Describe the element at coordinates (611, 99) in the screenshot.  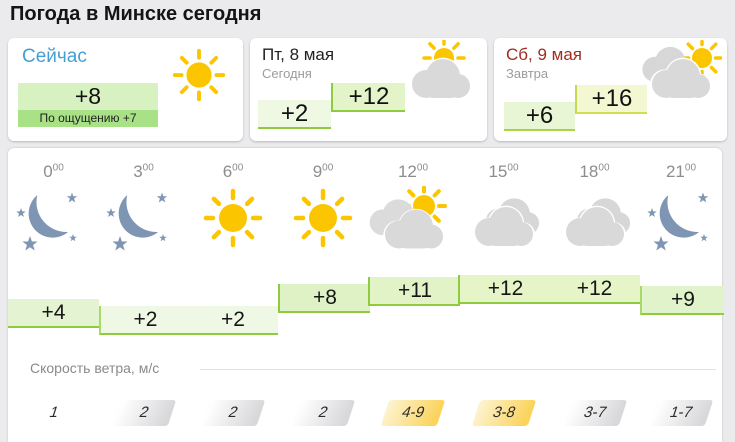
I see `tomorrow-day-temp: +16` at that location.